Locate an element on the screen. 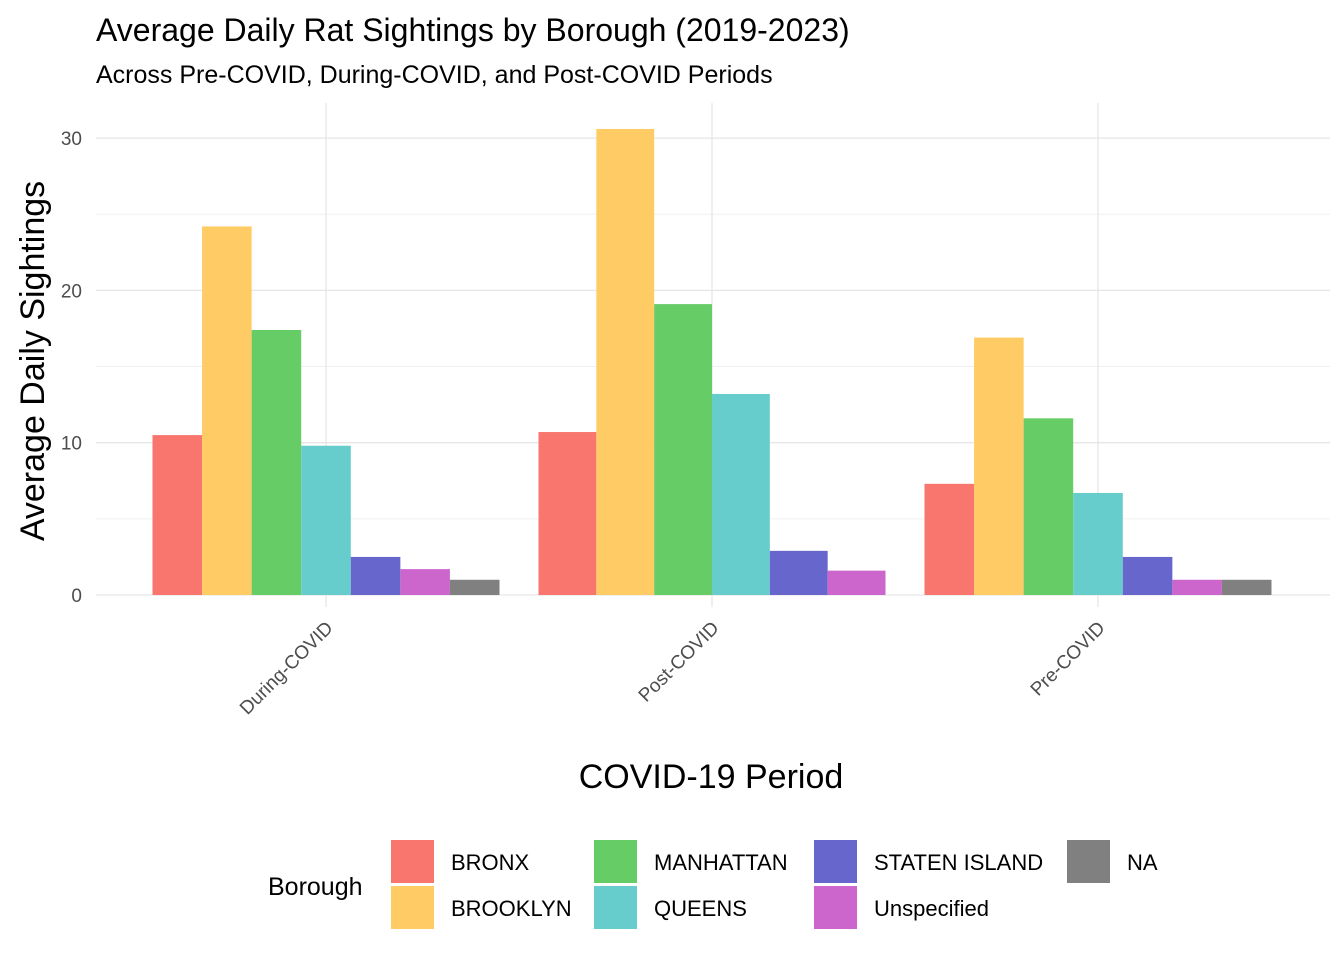 This screenshot has width=1344, height=960. bar-during-covid-na is located at coordinates (474, 587).